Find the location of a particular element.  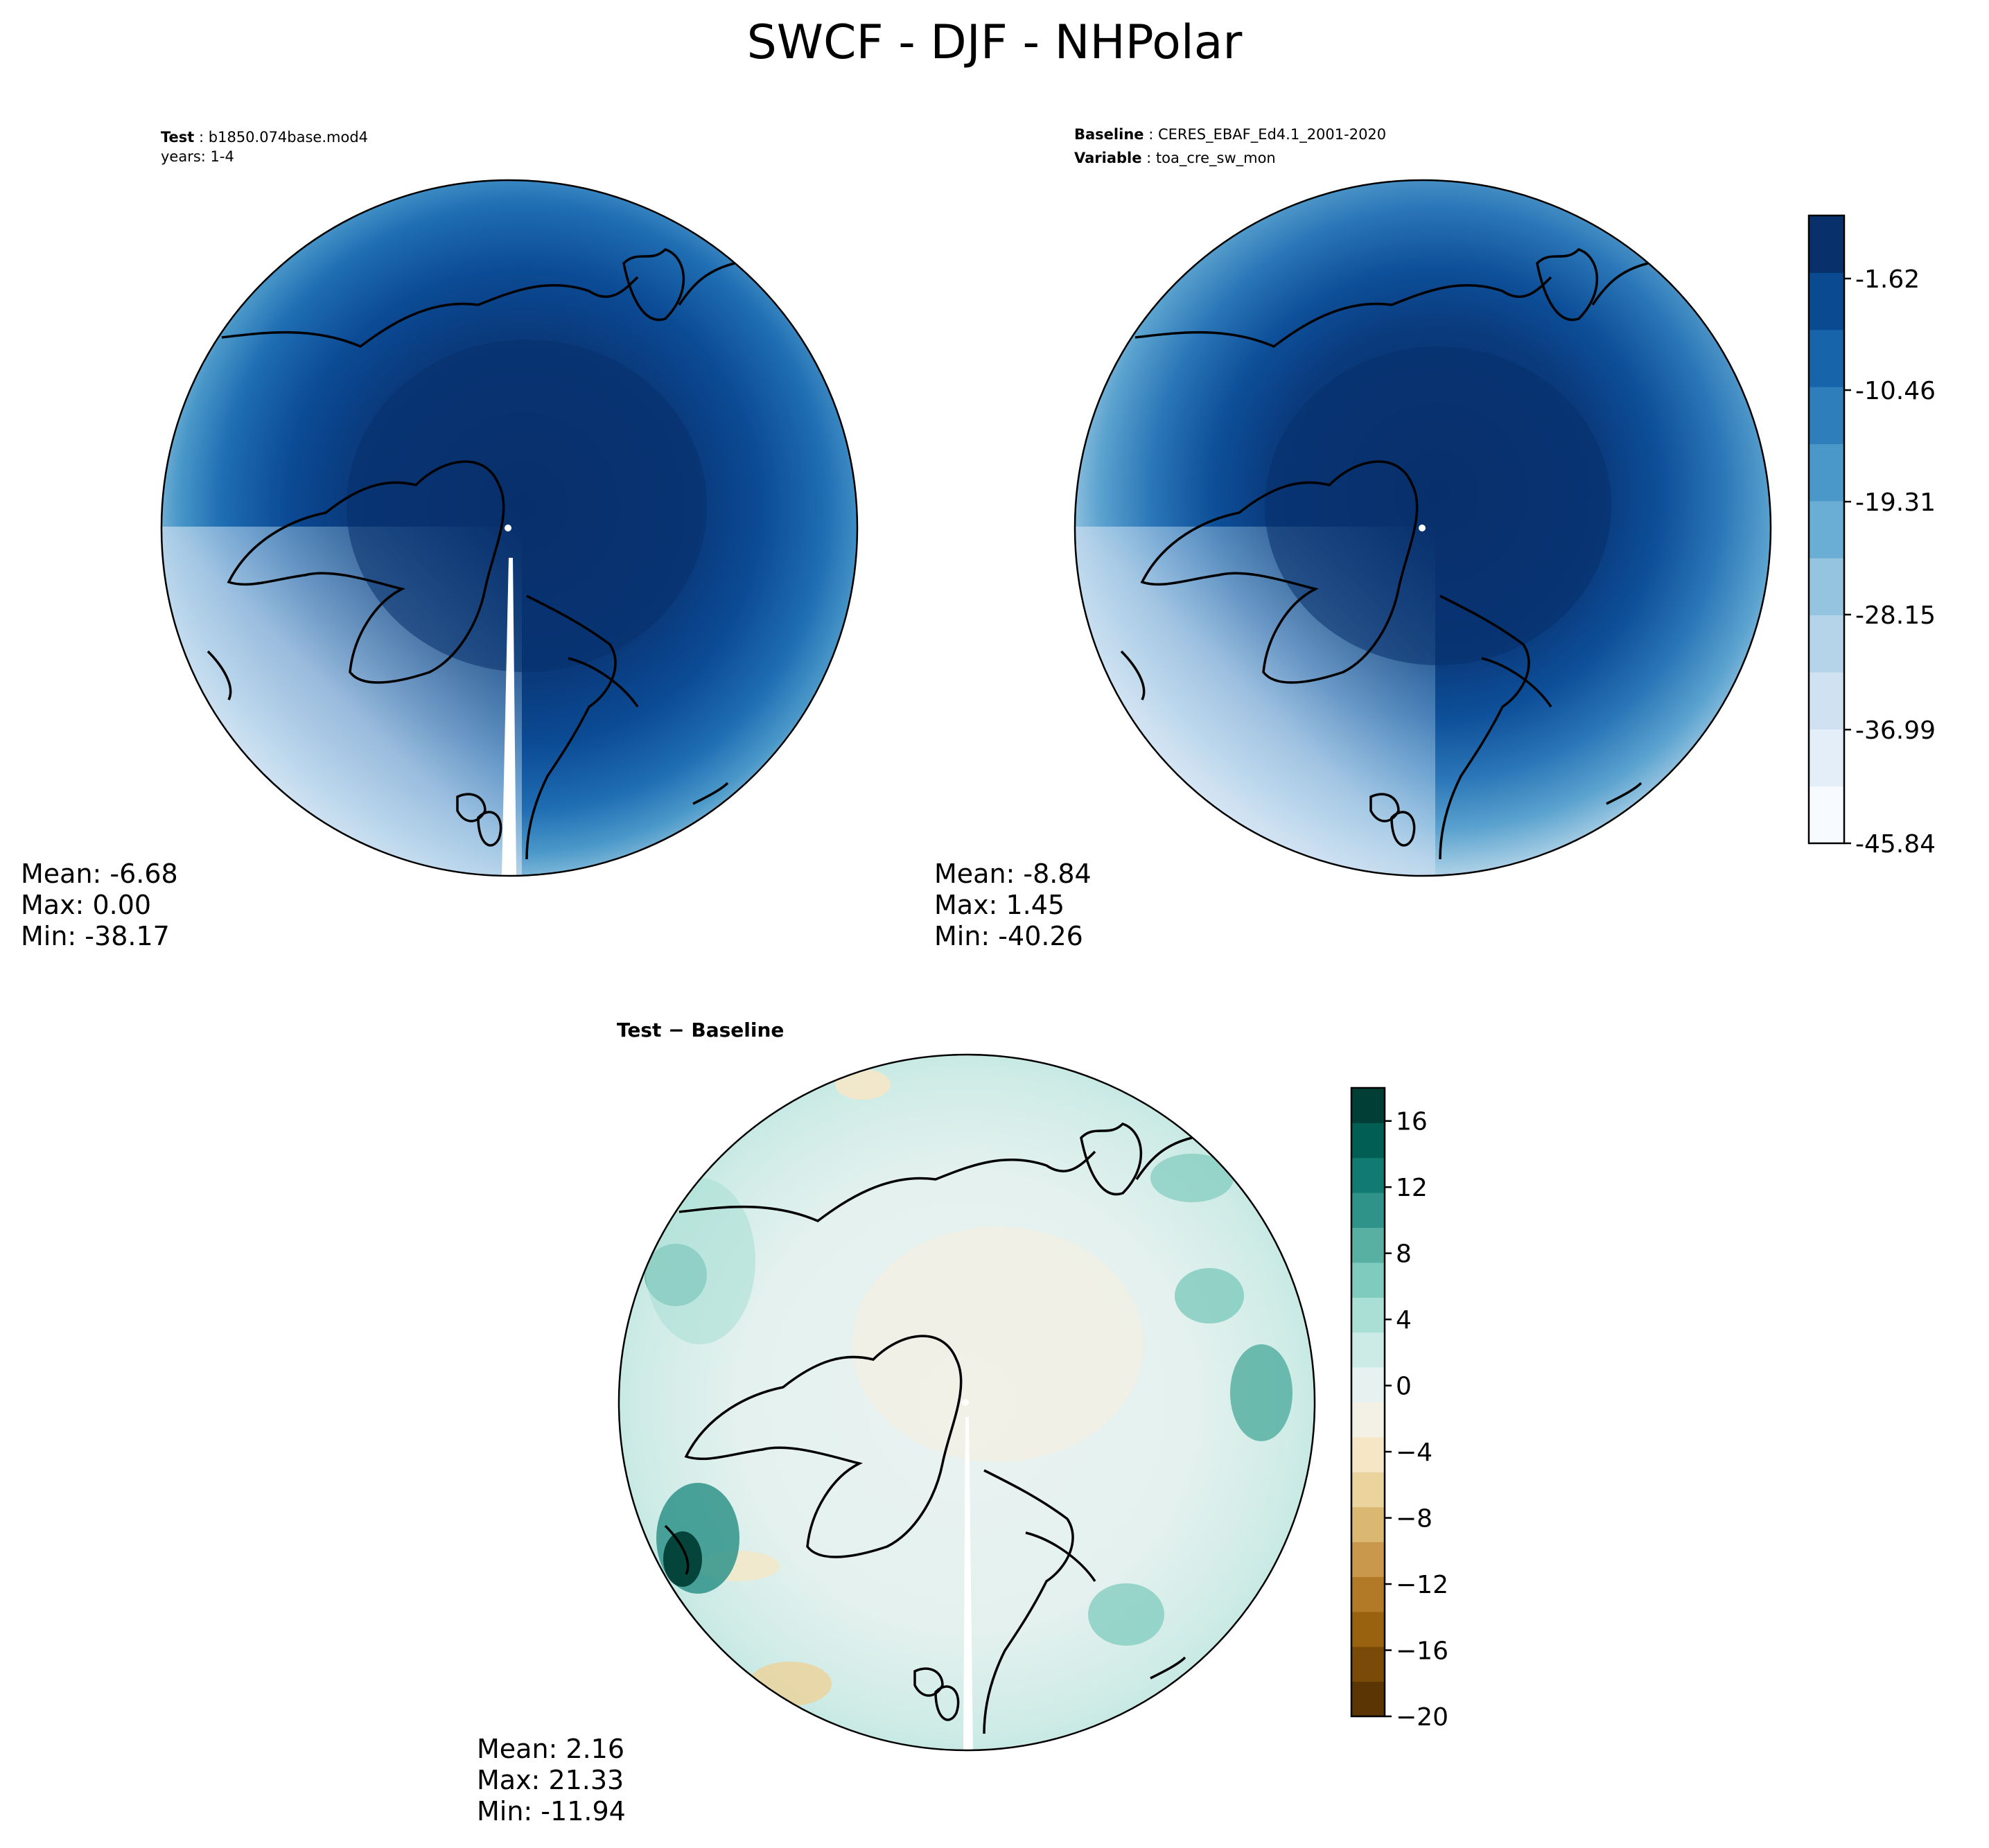

test-map-field is located at coordinates (509, 528).